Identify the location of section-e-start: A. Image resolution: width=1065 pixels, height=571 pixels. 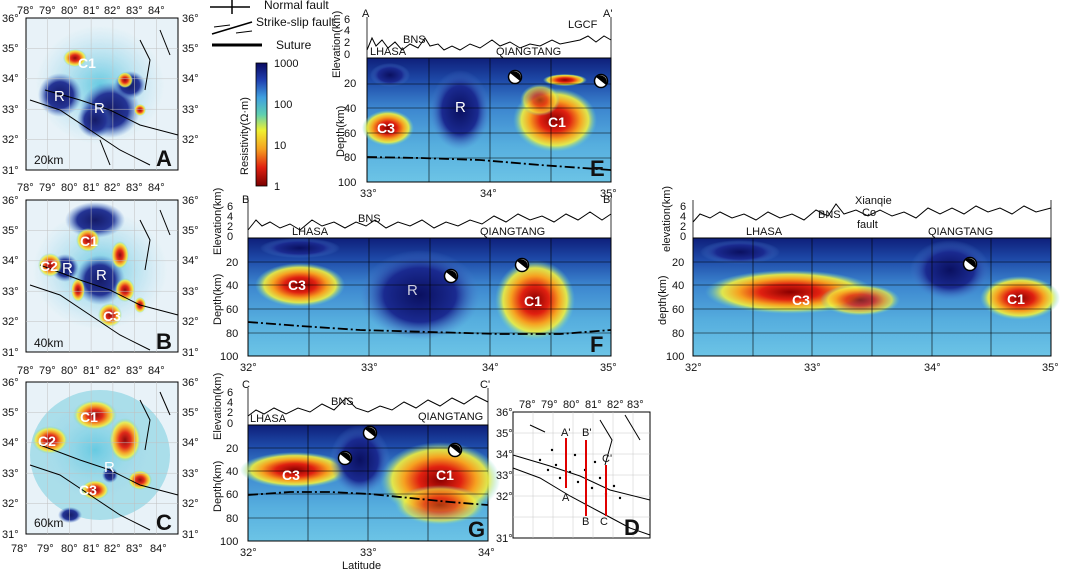
(366, 14).